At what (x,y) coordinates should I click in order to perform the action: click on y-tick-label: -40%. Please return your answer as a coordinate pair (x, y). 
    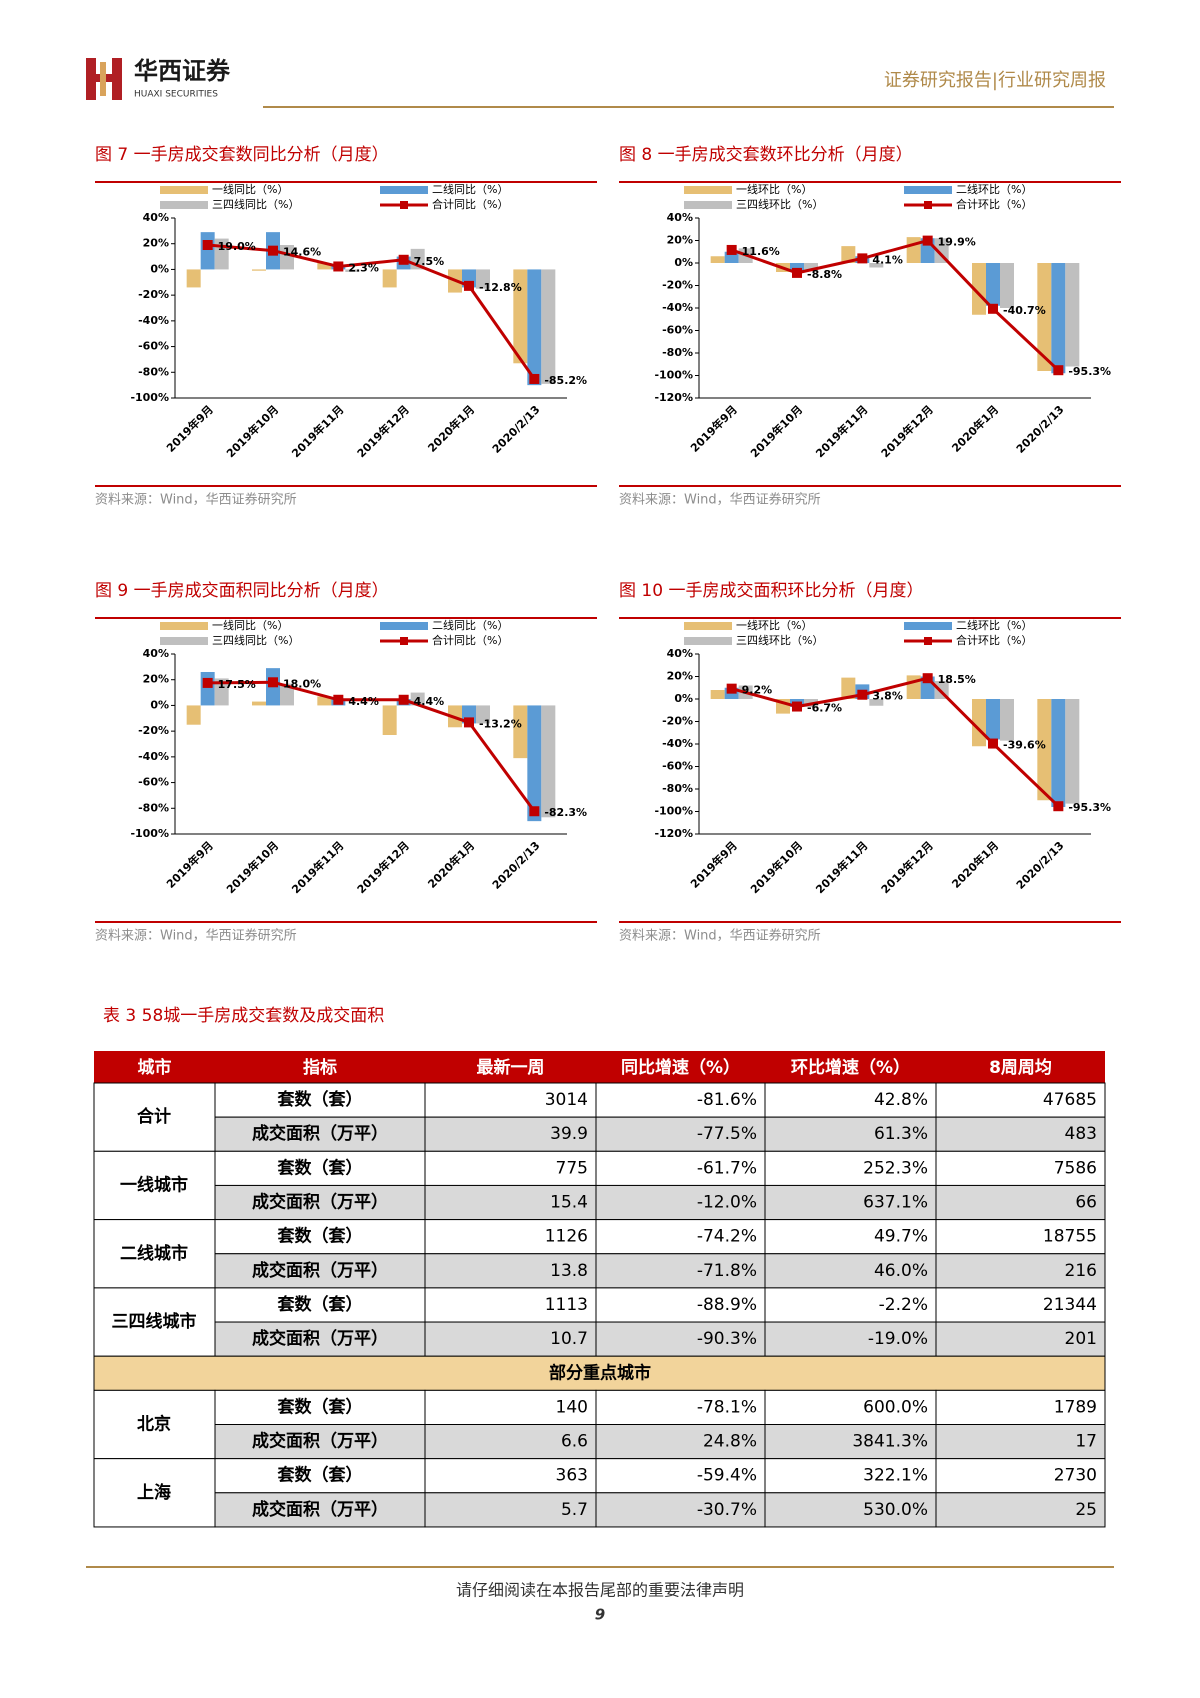
    Looking at the image, I should click on (153, 756).